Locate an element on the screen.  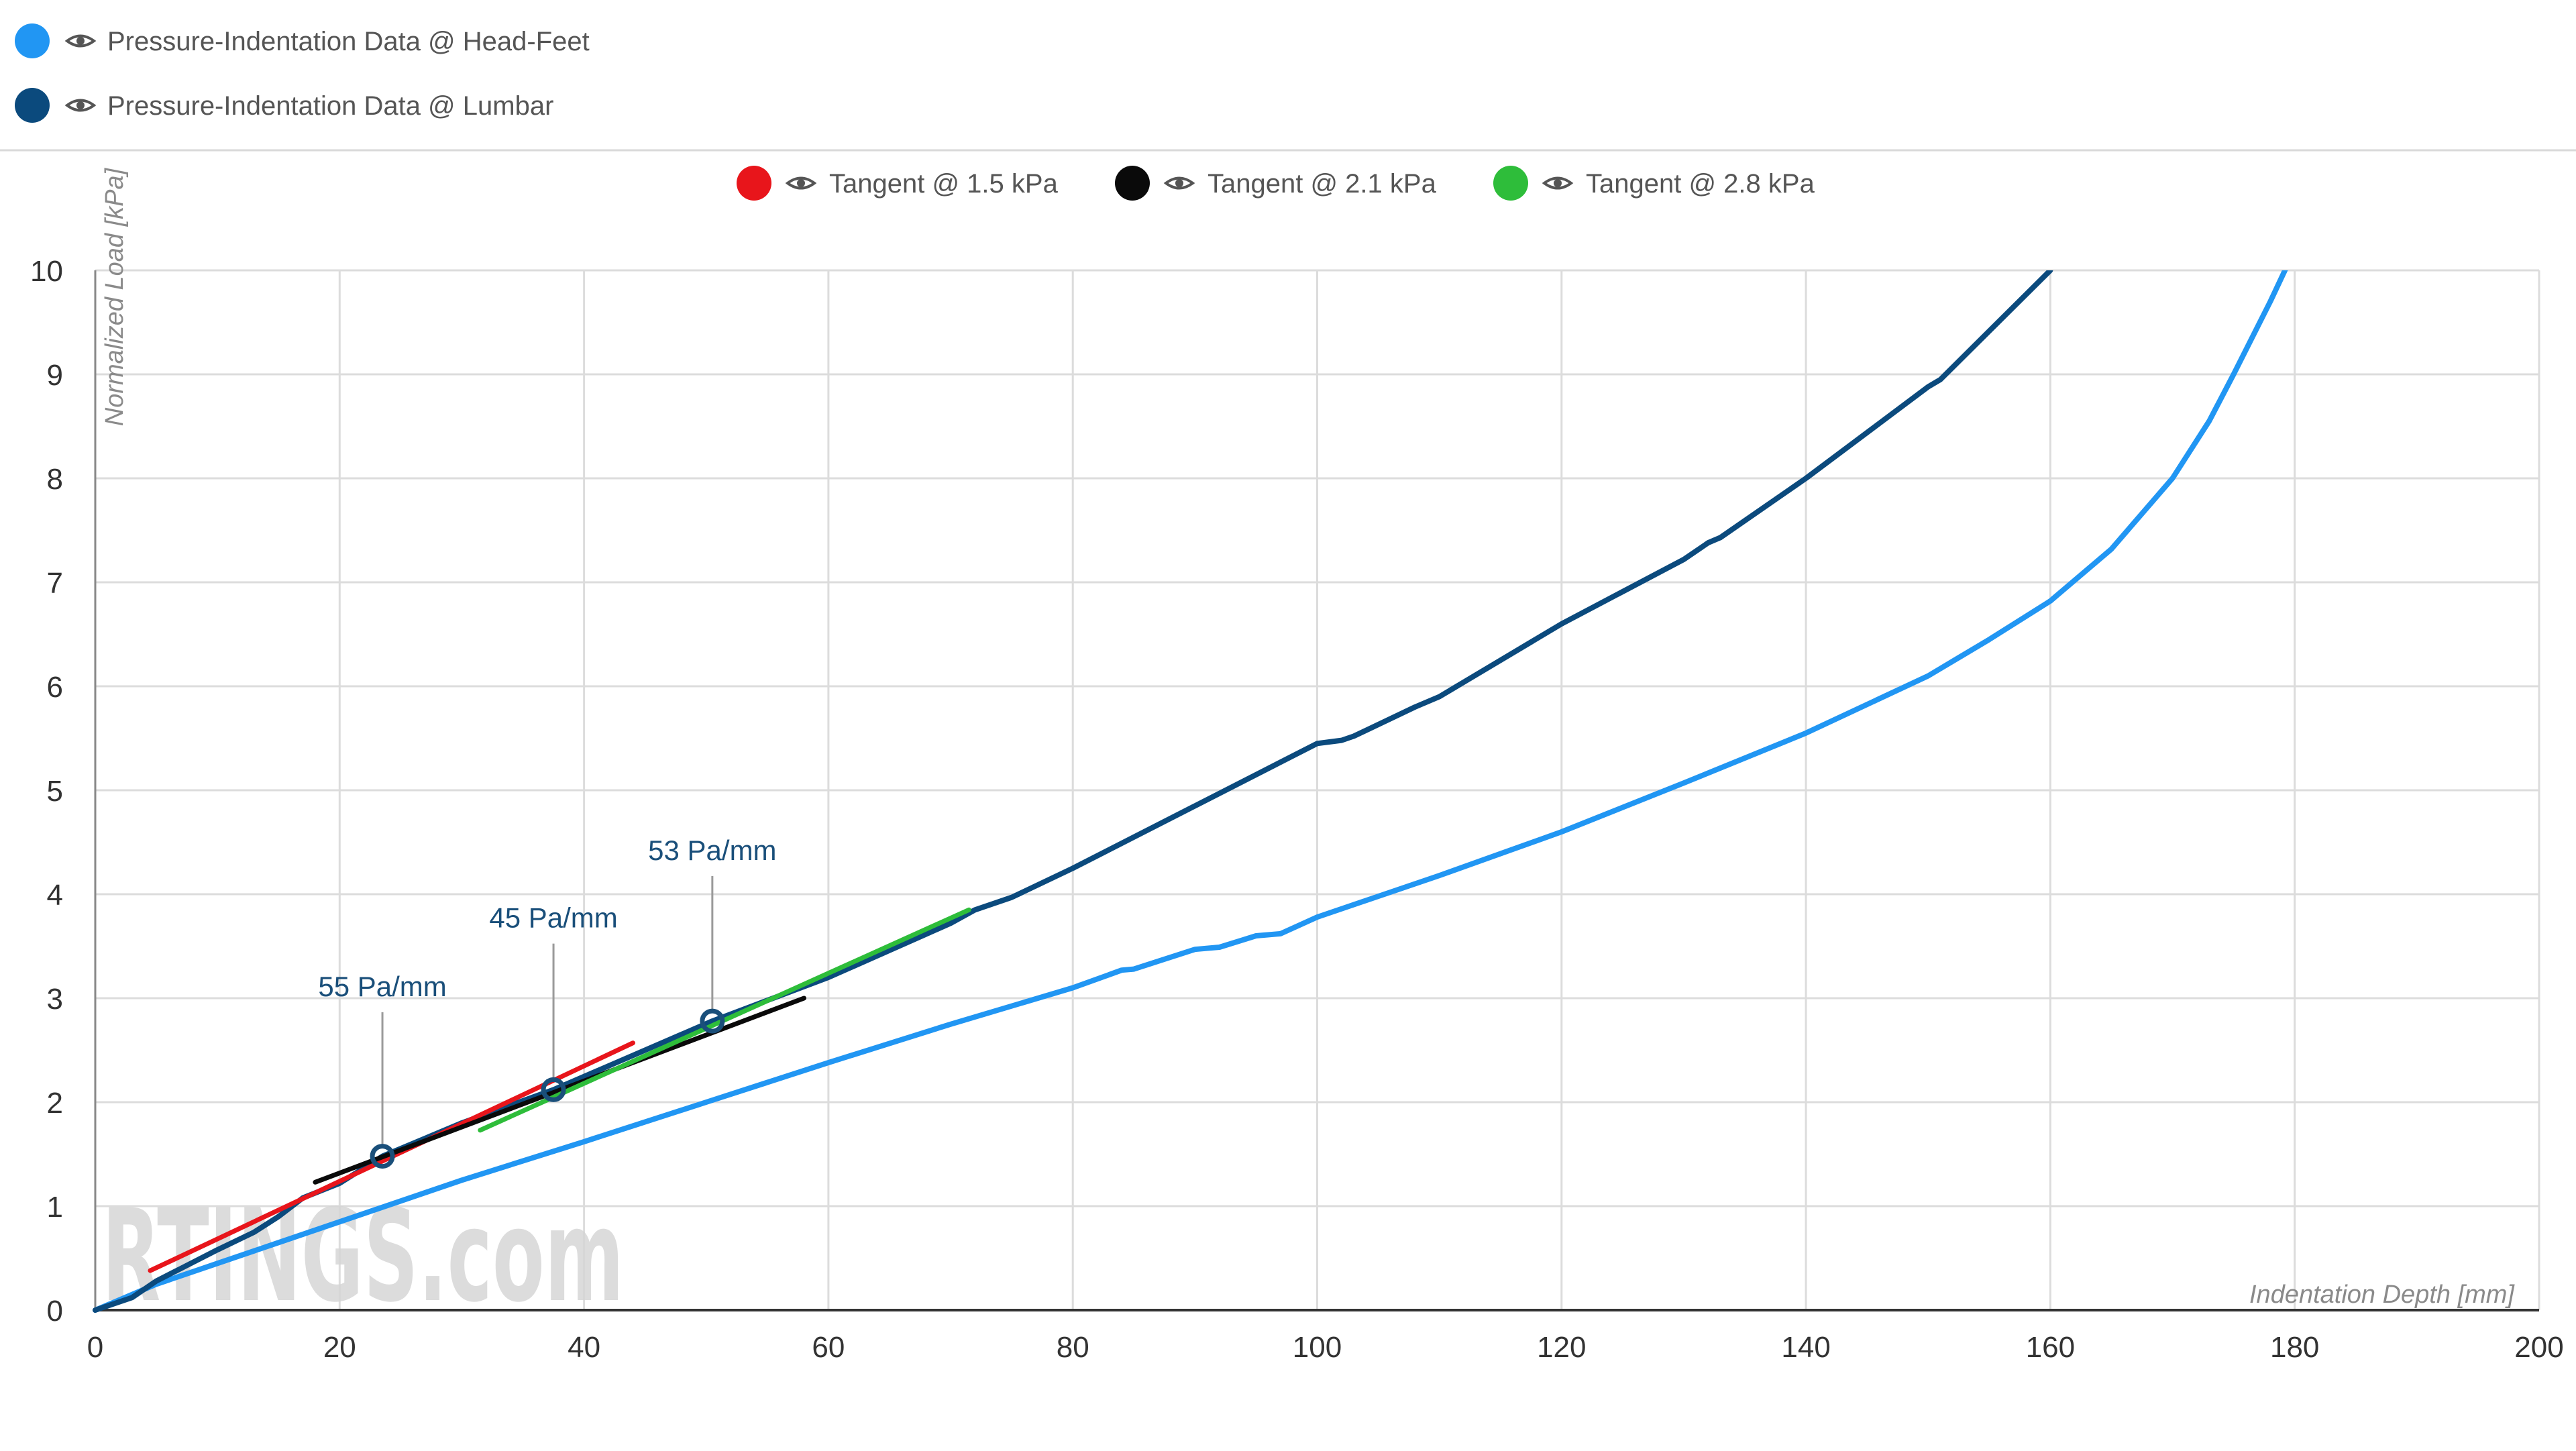
x-tick-label: 0 is located at coordinates (95, 1347).